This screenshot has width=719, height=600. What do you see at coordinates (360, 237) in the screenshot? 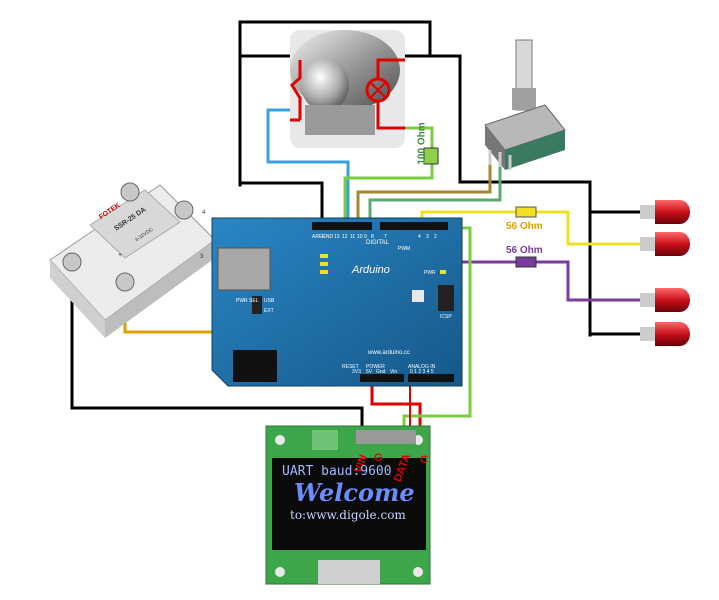
I see `pin-10-label: 10` at bounding box center [360, 237].